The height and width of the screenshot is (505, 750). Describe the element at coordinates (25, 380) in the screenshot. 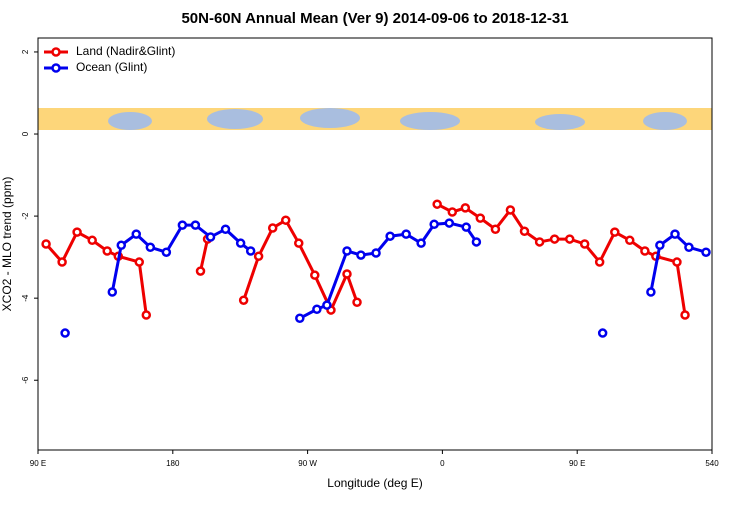

I see `y-tick-label: -6` at that location.